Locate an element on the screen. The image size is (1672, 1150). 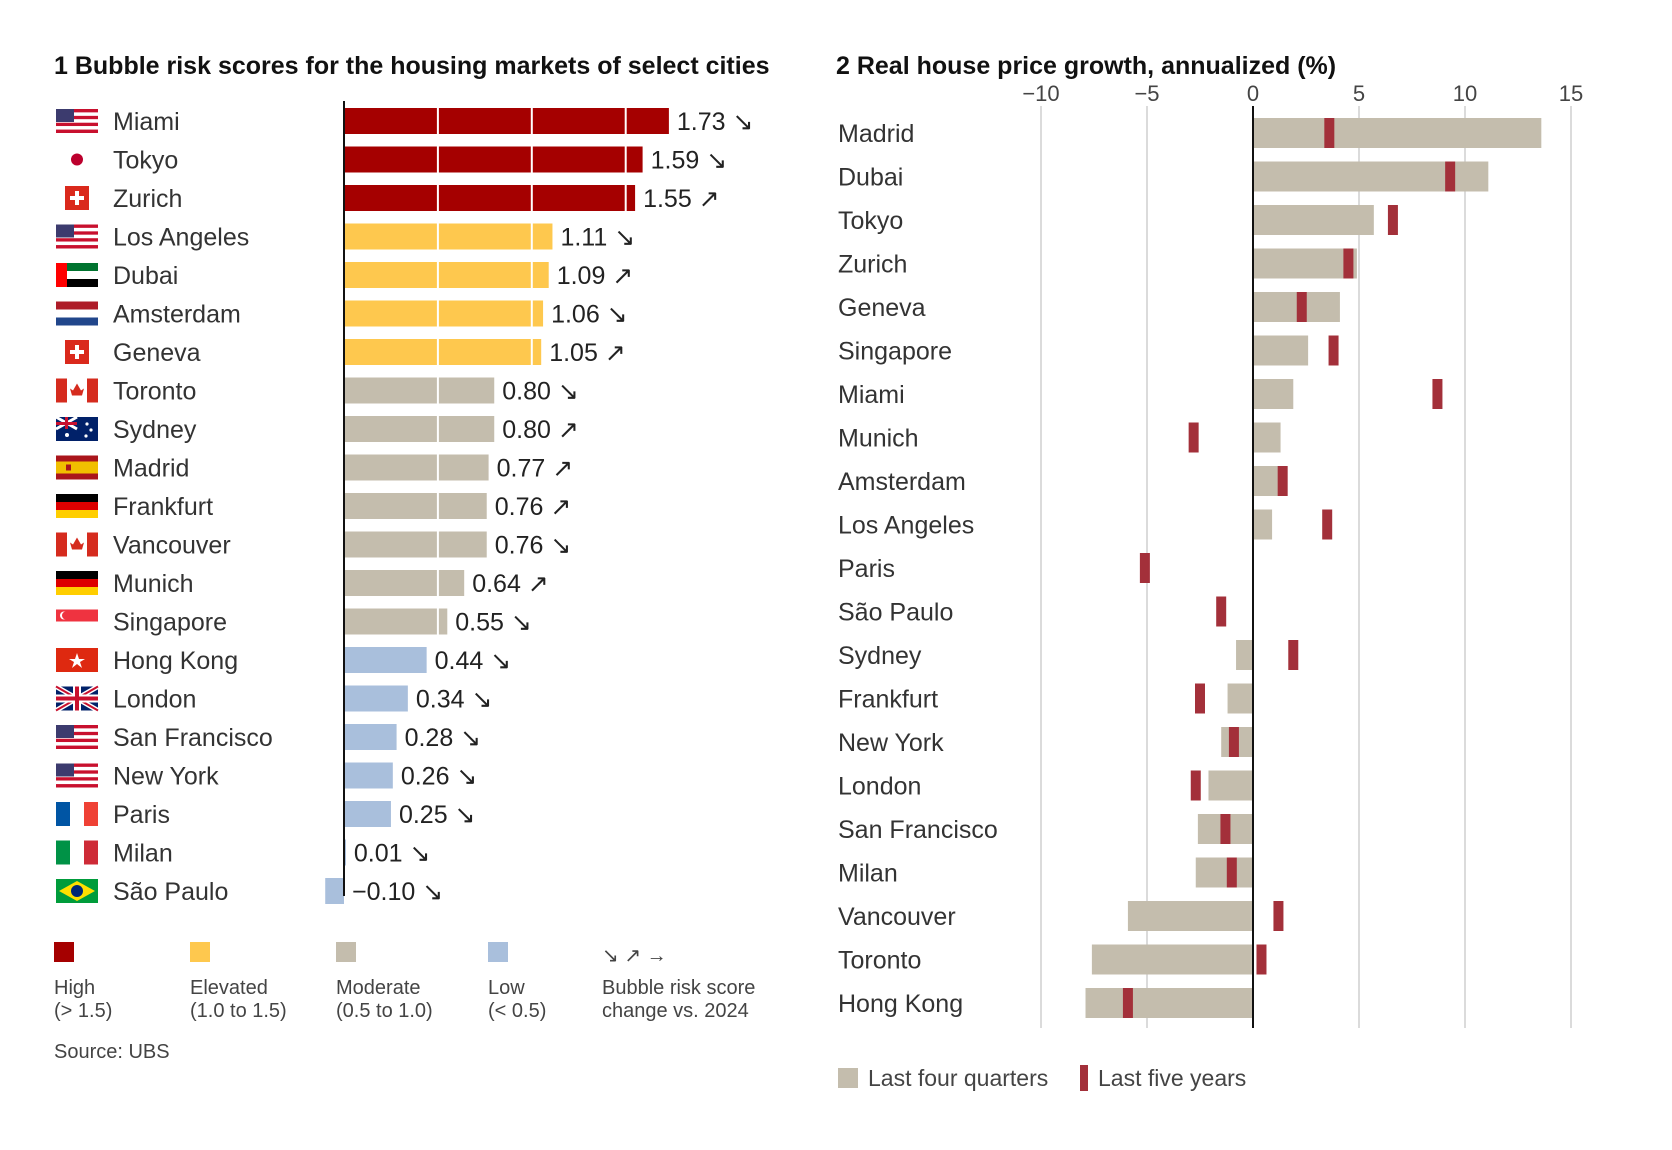
left-city-label: Dubai is located at coordinates (145, 276).